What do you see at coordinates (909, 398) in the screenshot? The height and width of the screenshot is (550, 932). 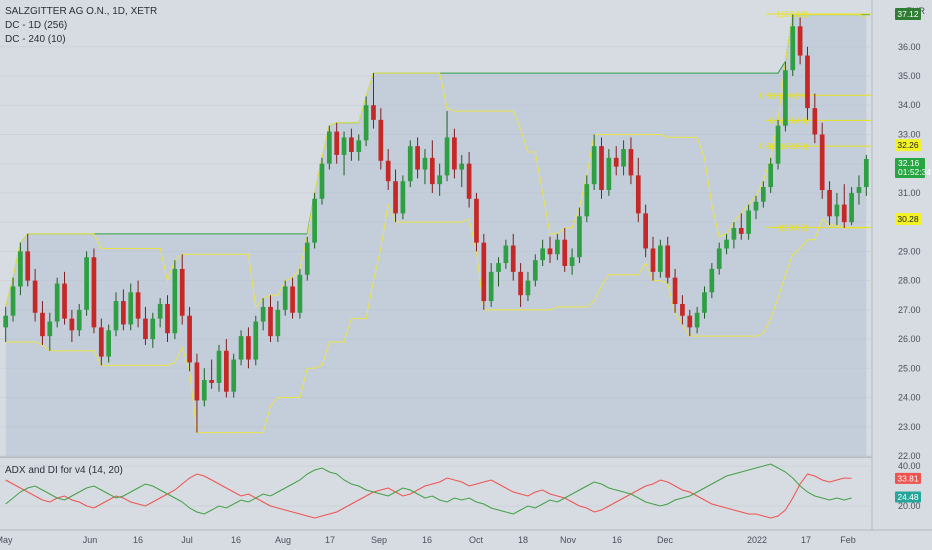 I see `price-tick-label: 24.00` at bounding box center [909, 398].